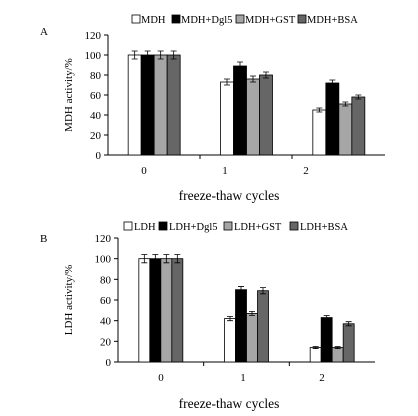 The width and height of the screenshot is (418, 416). What do you see at coordinates (337, 347) in the screenshot?
I see `error-bar-b-s2-c2` at bounding box center [337, 347].